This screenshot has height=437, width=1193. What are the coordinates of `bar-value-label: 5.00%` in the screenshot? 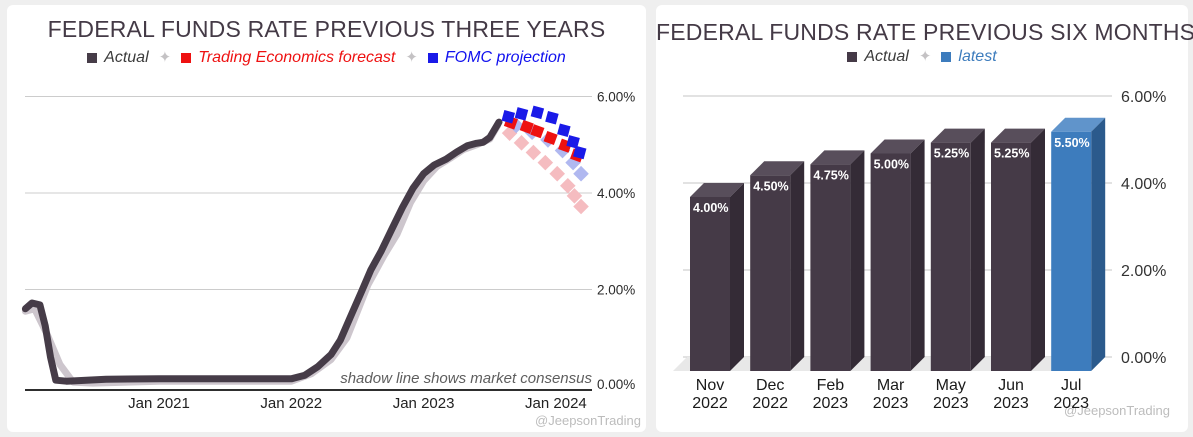 It's located at (891, 165).